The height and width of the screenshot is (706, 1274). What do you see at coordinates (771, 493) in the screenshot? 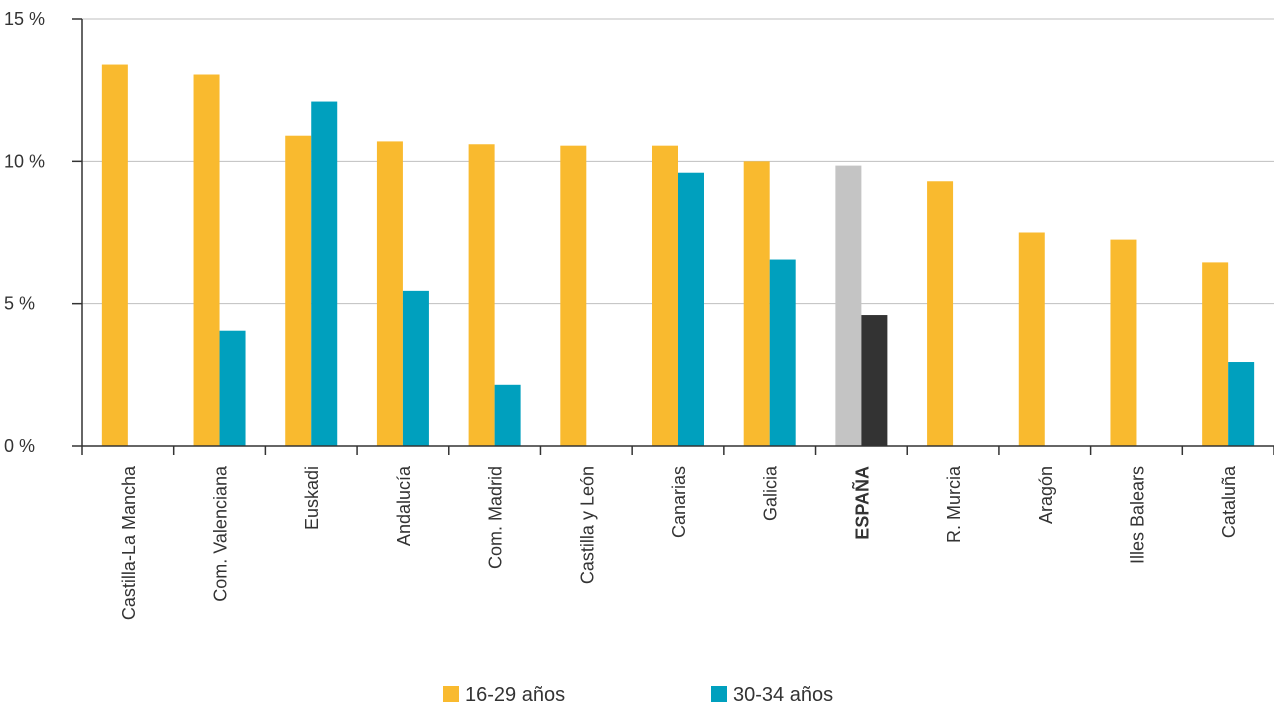
I see `category-label: Galicia` at bounding box center [771, 493].